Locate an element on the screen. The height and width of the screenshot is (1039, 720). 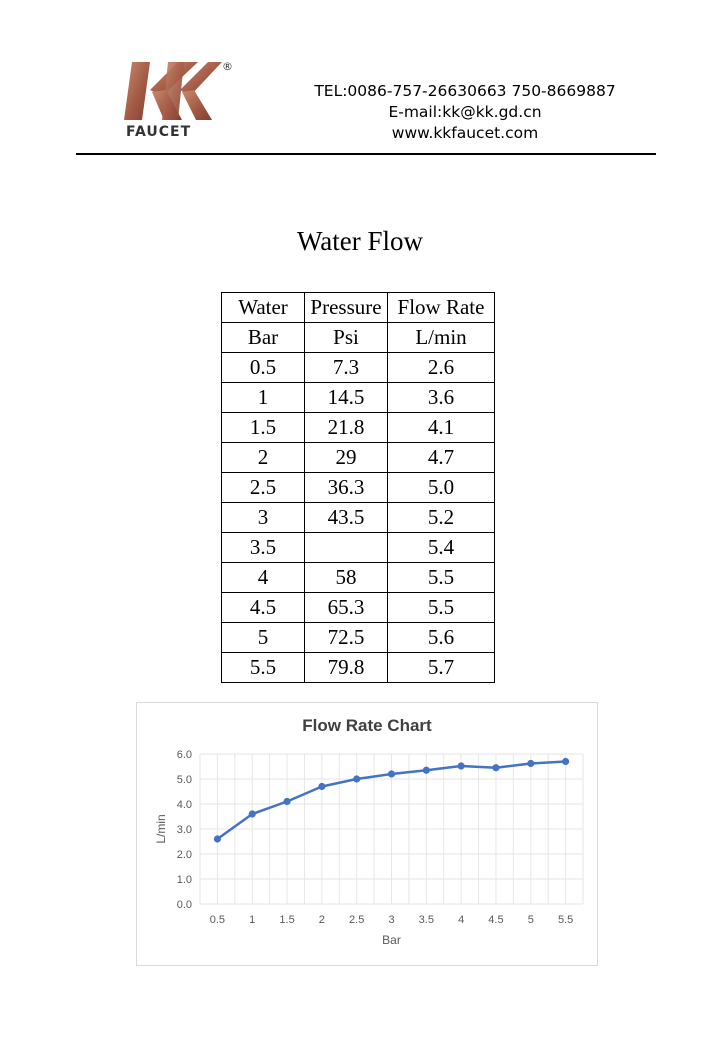
psi-cell: 72.5 is located at coordinates (346, 637).